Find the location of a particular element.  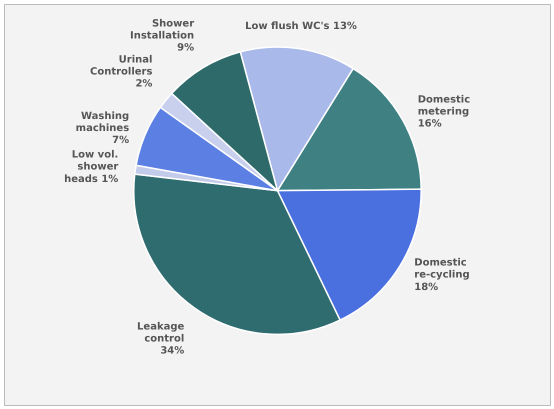

slice-label: Urinal Controllers is located at coordinates (121, 66).